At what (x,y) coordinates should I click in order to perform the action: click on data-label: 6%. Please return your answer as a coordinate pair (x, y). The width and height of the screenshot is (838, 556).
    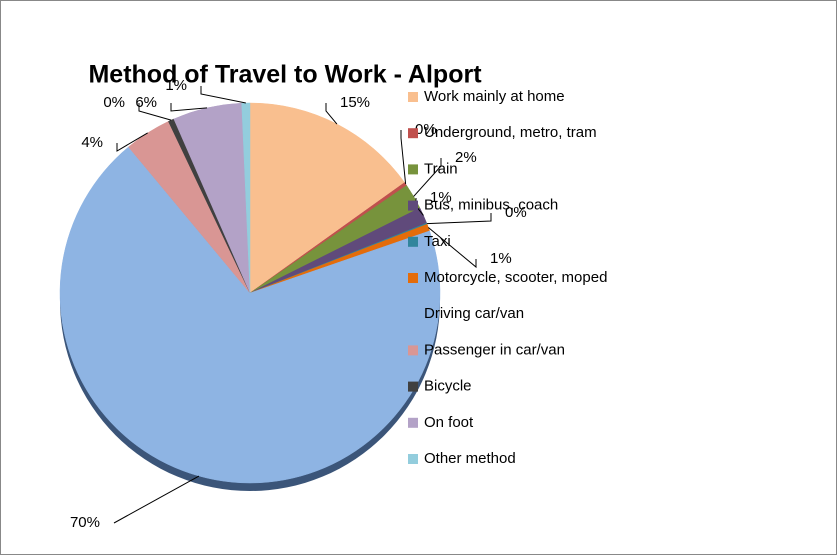
    Looking at the image, I should click on (146, 102).